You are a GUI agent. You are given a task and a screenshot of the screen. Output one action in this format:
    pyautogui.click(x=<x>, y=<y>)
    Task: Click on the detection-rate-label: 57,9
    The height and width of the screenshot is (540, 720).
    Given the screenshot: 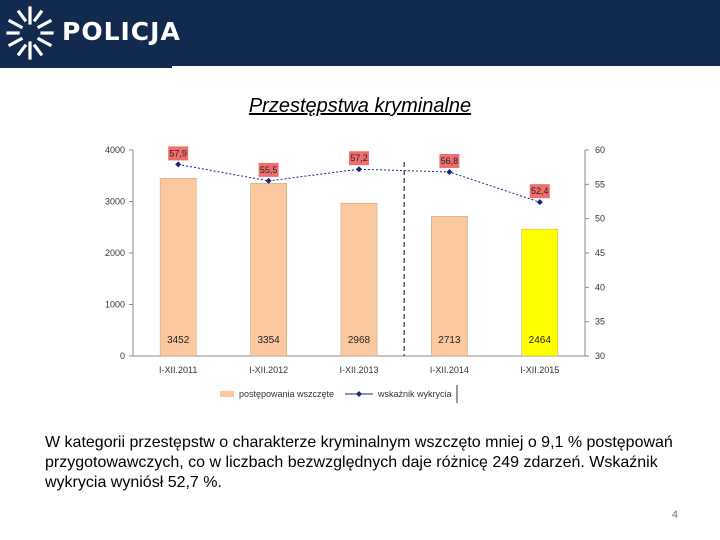 What is the action you would take?
    pyautogui.click(x=178, y=153)
    